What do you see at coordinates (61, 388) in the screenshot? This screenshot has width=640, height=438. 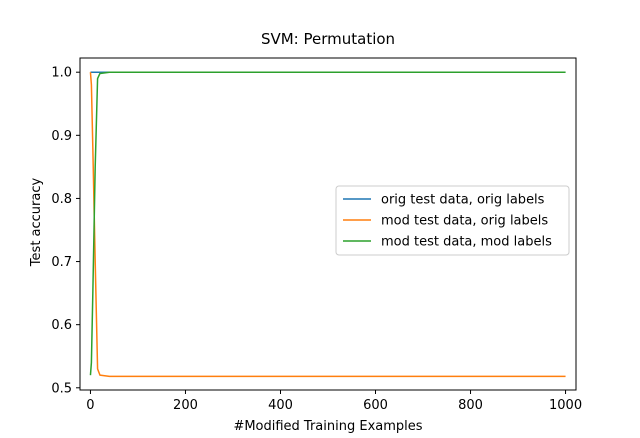 I see `y-tick-label: 0.5` at bounding box center [61, 388].